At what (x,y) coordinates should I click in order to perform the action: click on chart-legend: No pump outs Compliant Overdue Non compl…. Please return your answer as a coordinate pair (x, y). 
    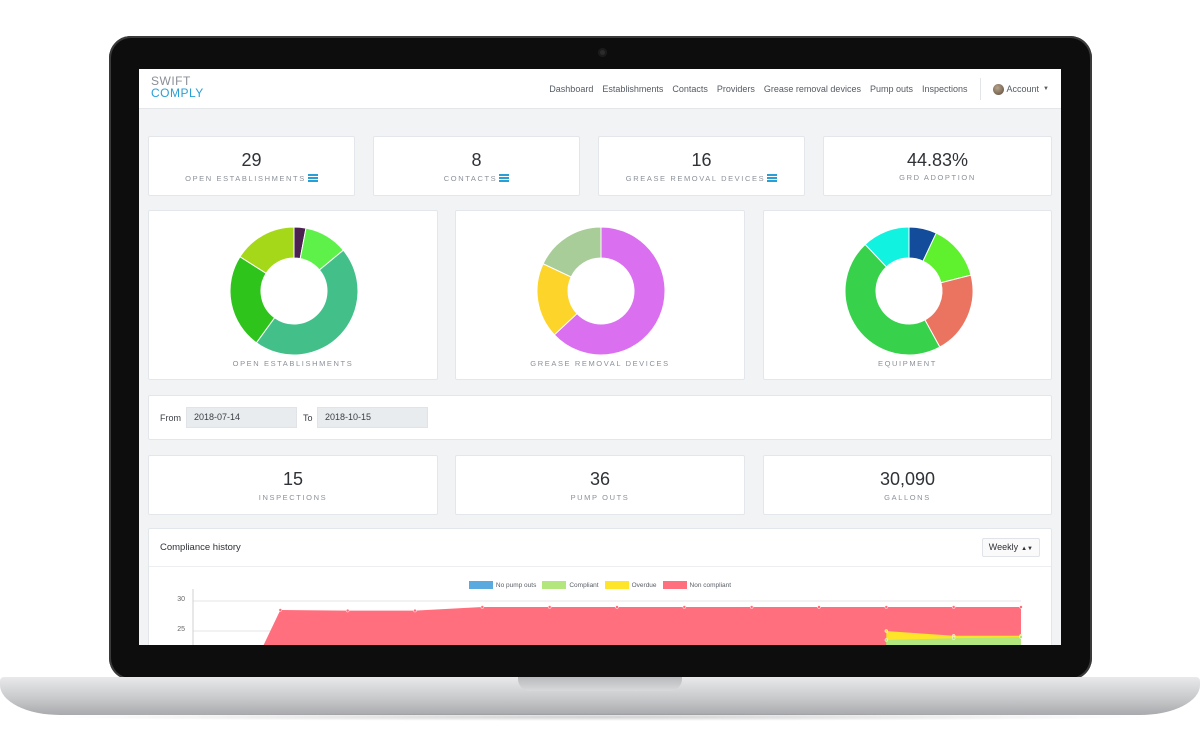
    Looking at the image, I should click on (600, 585).